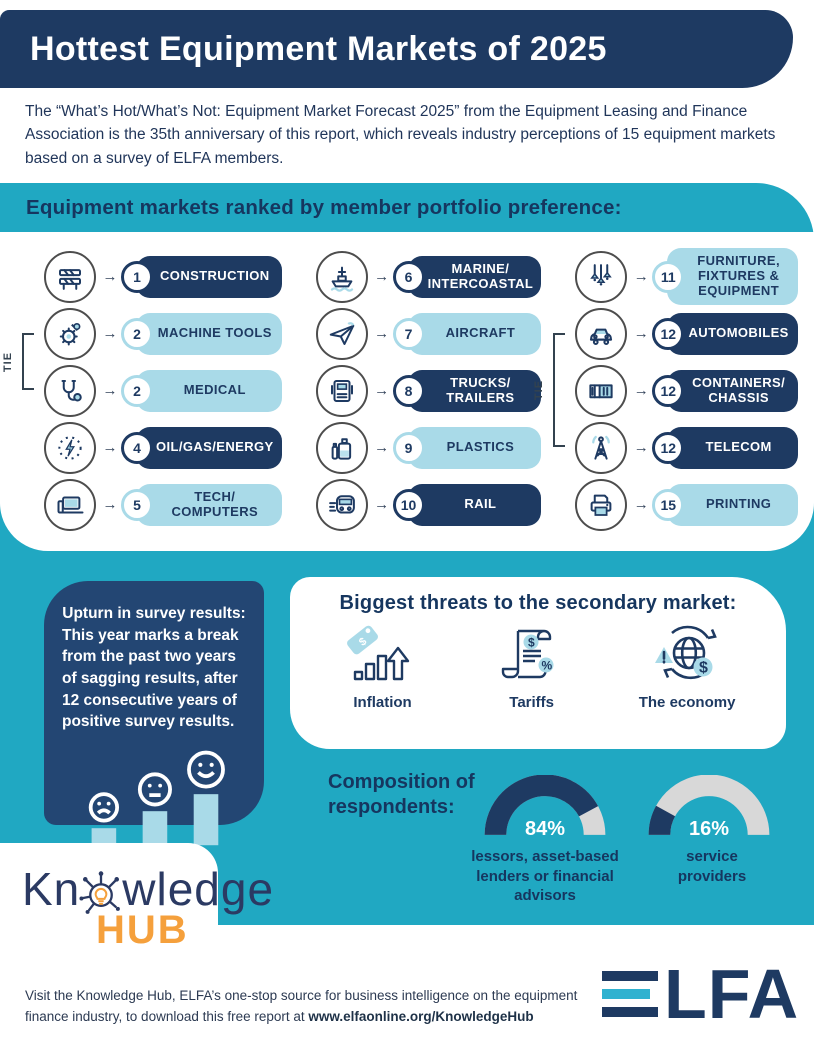  Describe the element at coordinates (601, 390) in the screenshot. I see `containers-icon` at that location.